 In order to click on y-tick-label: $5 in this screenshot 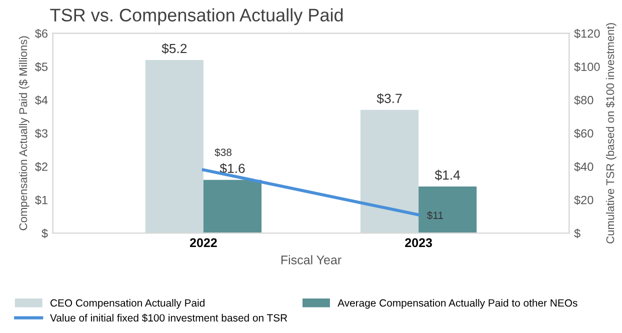, I will do `click(41, 67)`.